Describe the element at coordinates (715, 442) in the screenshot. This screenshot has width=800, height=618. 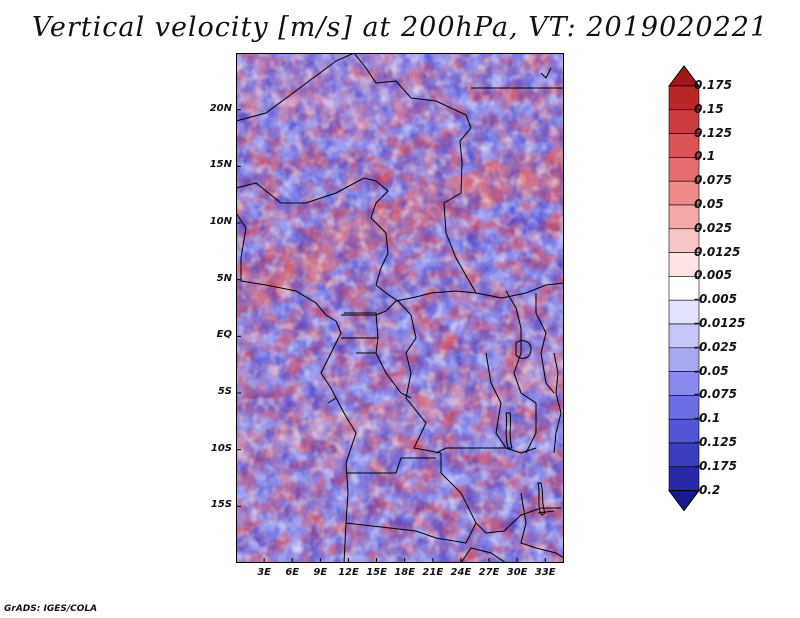
I see `colorbar-label: -0.125` at that location.